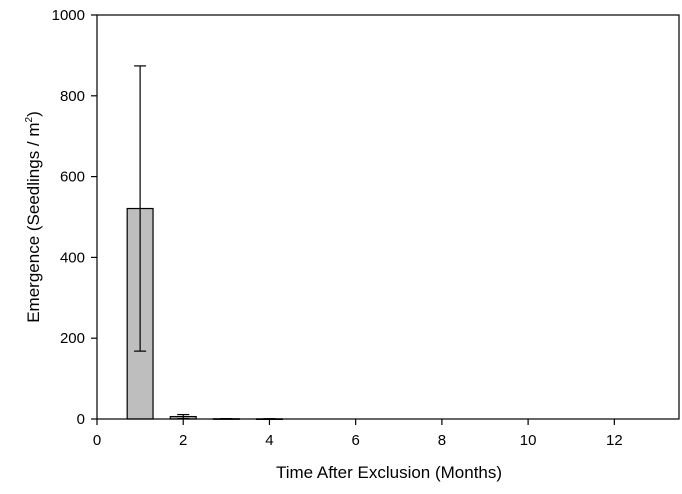  I want to click on y-tick-label: 800, so click(72, 96).